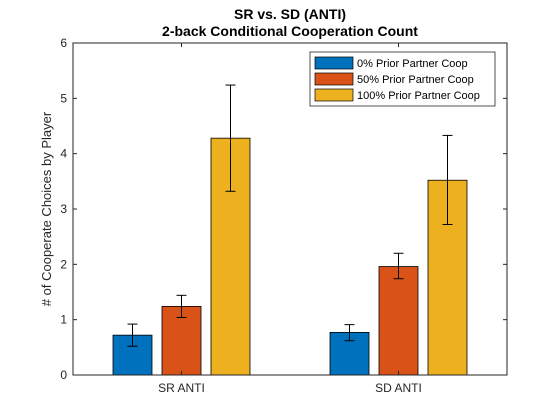  I want to click on legend-swatch-s0, so click(334, 63).